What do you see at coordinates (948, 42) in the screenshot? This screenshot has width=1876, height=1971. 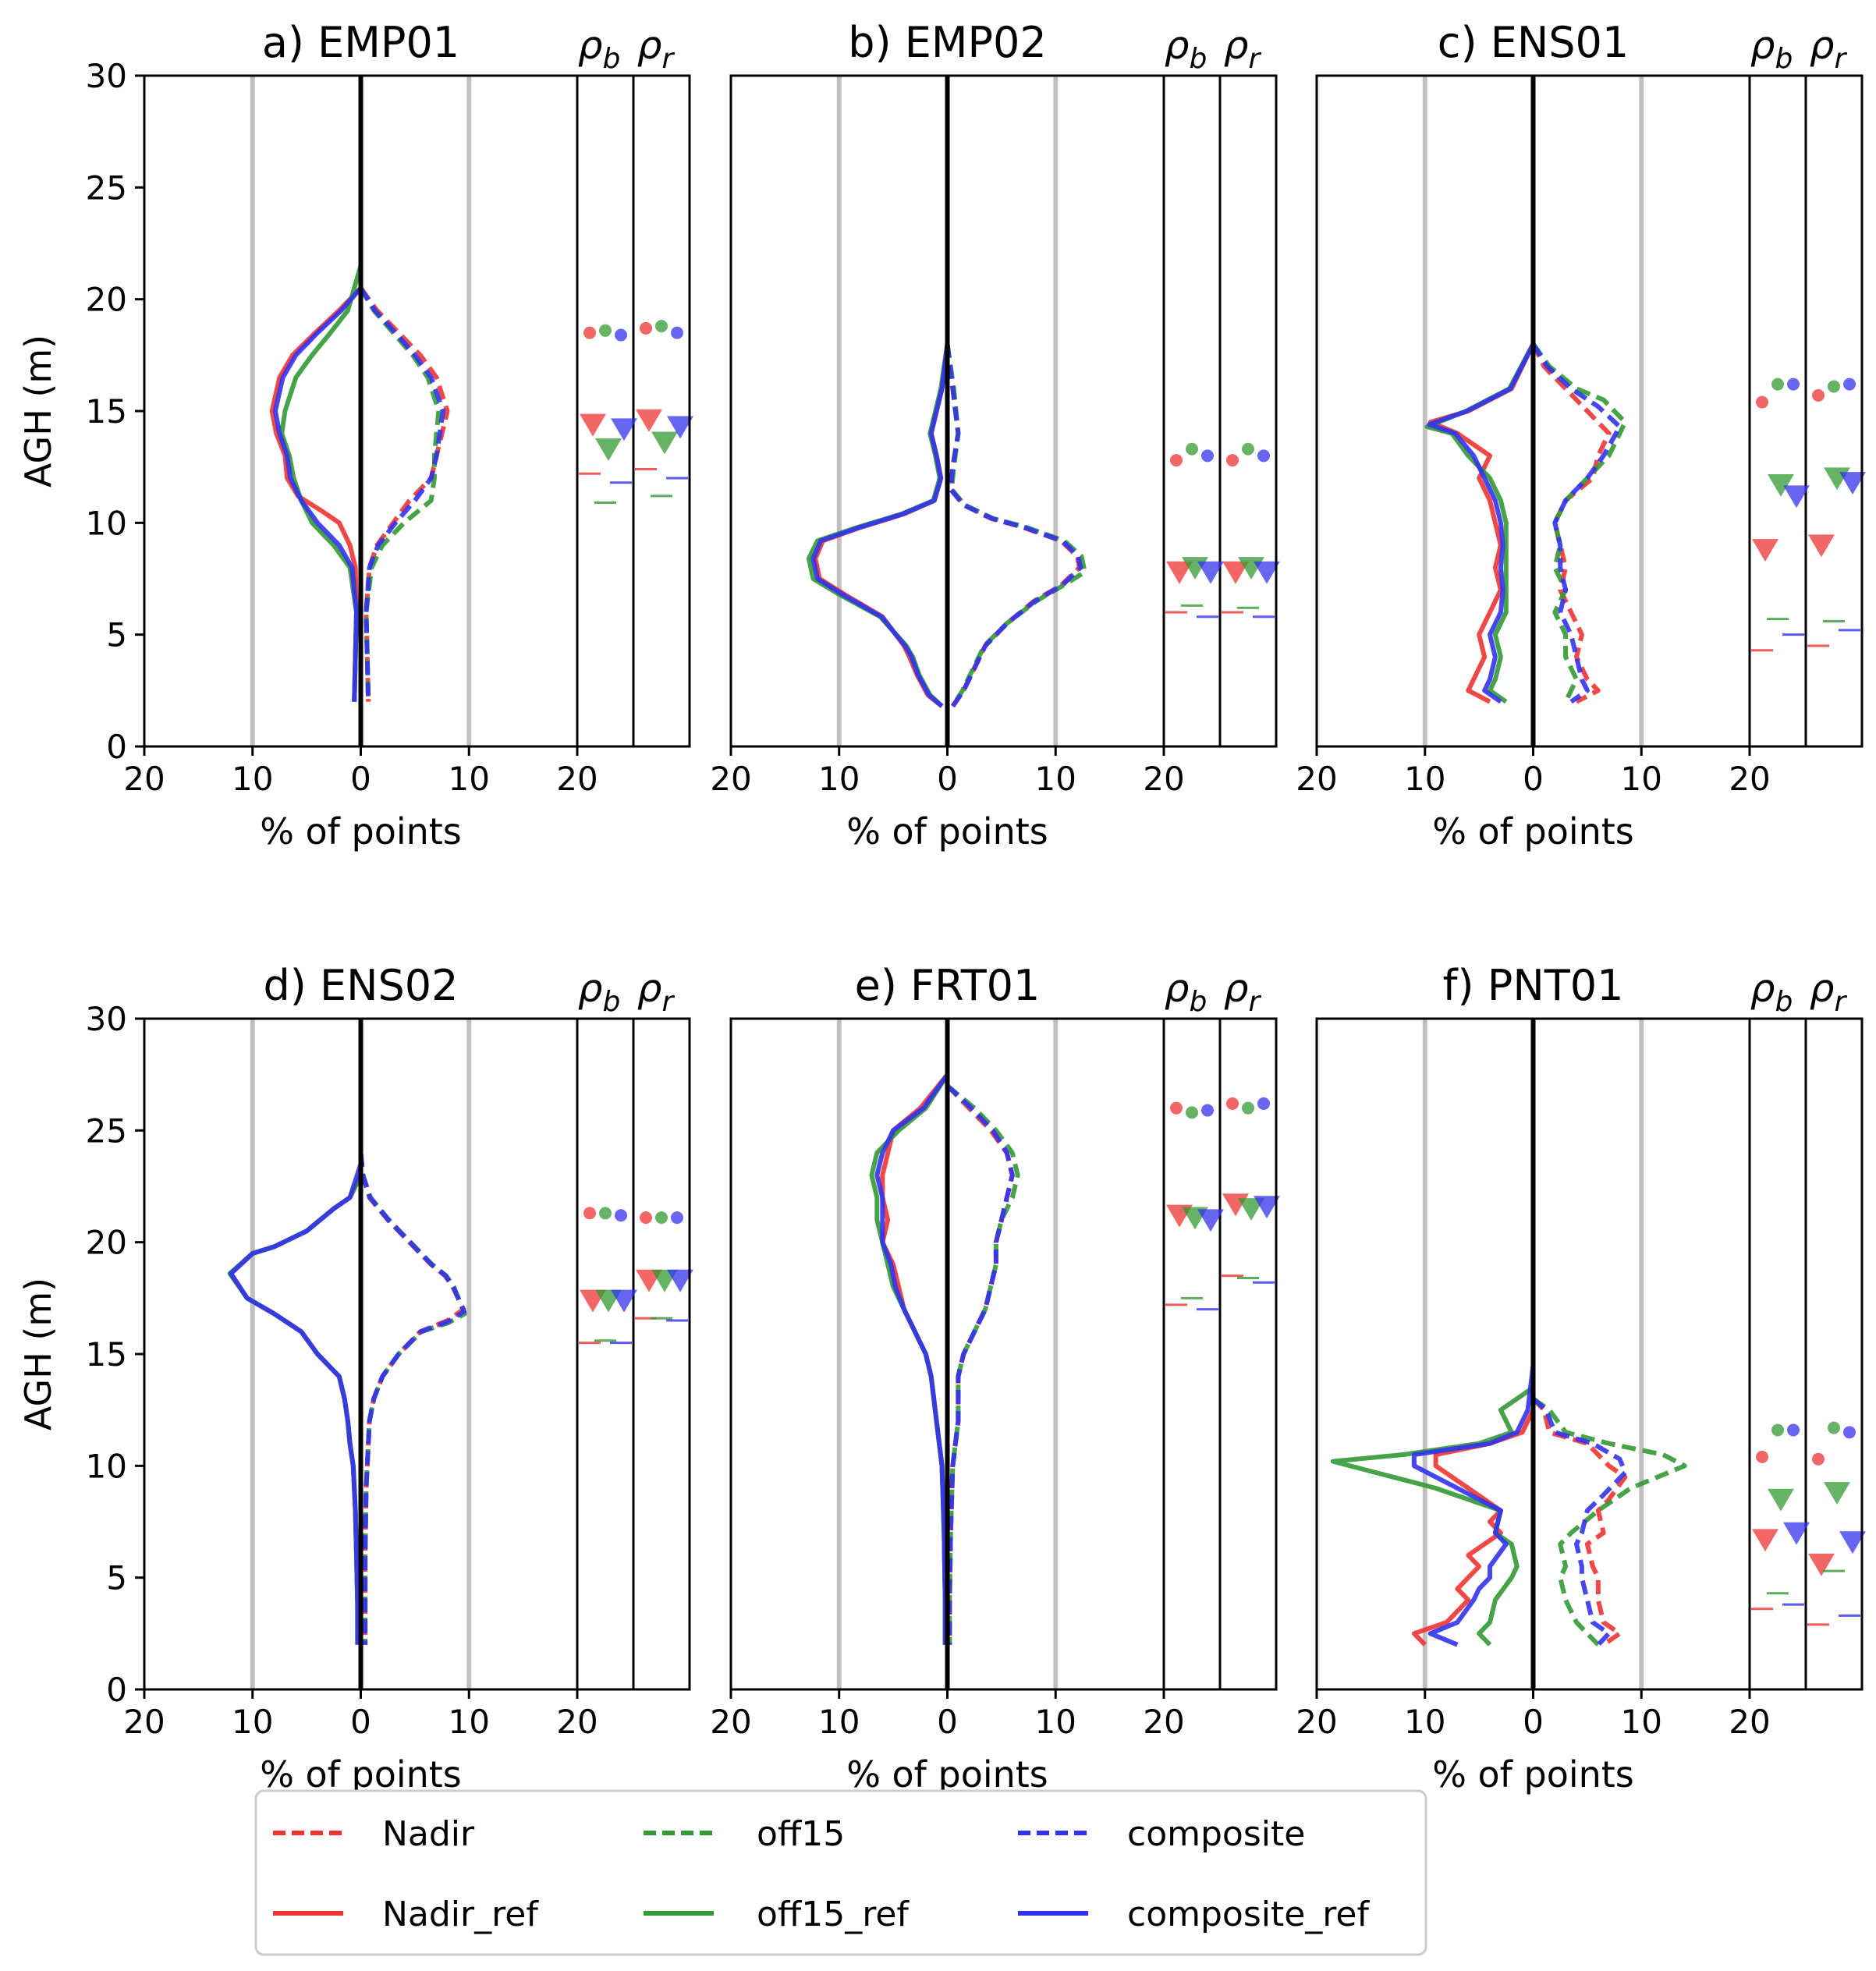 I see `panel-title: b) EMP02` at bounding box center [948, 42].